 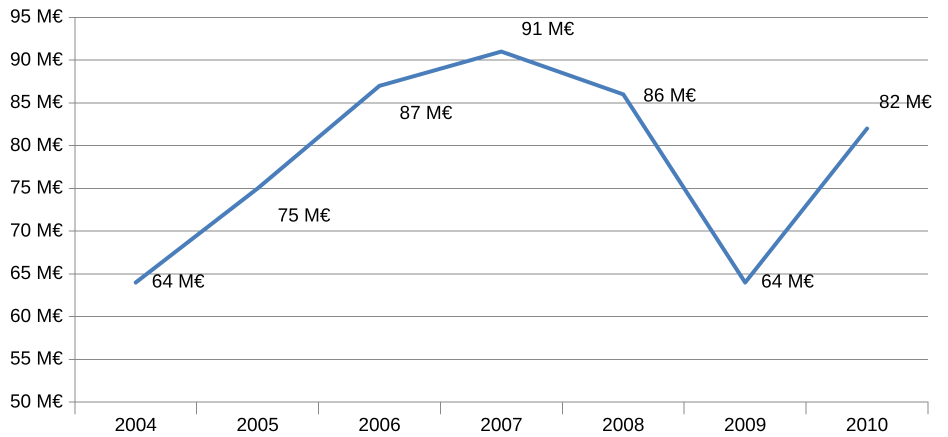 What do you see at coordinates (37, 17) in the screenshot?
I see `y-tick-label: 95 M€` at bounding box center [37, 17].